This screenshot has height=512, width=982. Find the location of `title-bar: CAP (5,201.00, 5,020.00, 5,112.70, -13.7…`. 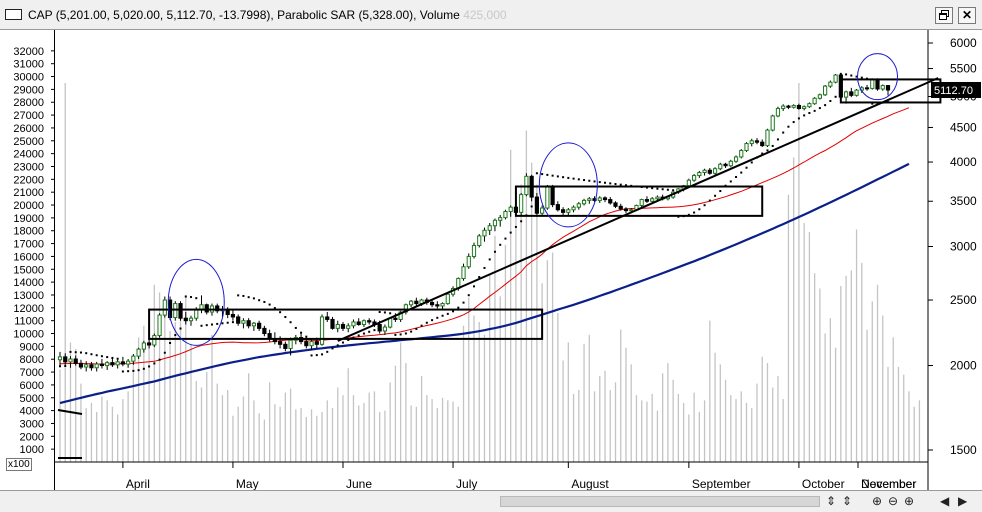

title-bar: CAP (5,201.00, 5,020.00, 5,112.70, -13.7… is located at coordinates (491, 15).